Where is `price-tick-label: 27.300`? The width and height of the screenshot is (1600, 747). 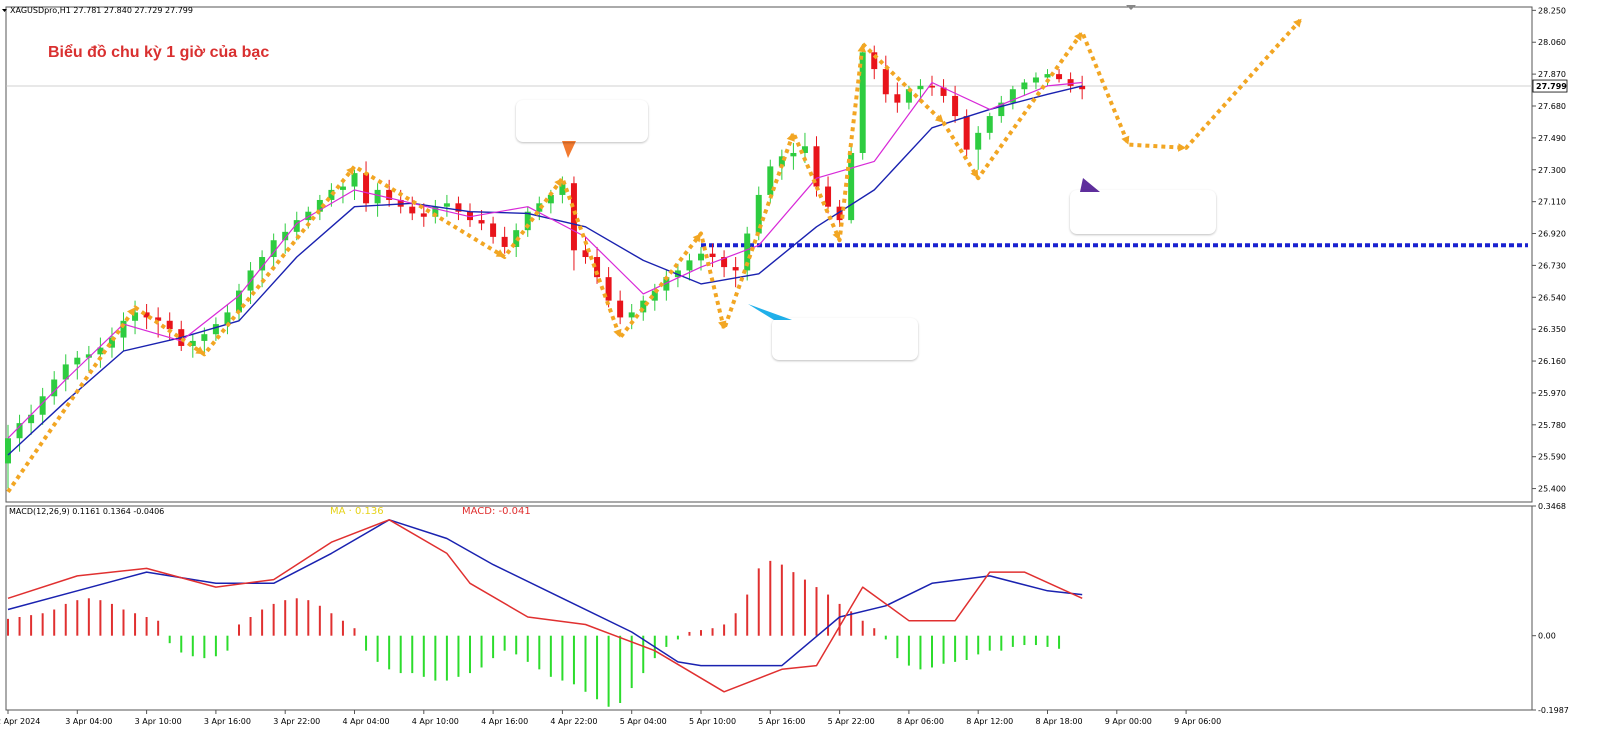 price-tick-label: 27.300 is located at coordinates (1552, 170).